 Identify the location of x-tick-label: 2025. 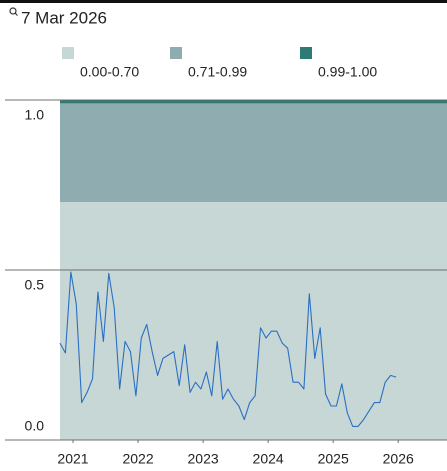
(333, 459).